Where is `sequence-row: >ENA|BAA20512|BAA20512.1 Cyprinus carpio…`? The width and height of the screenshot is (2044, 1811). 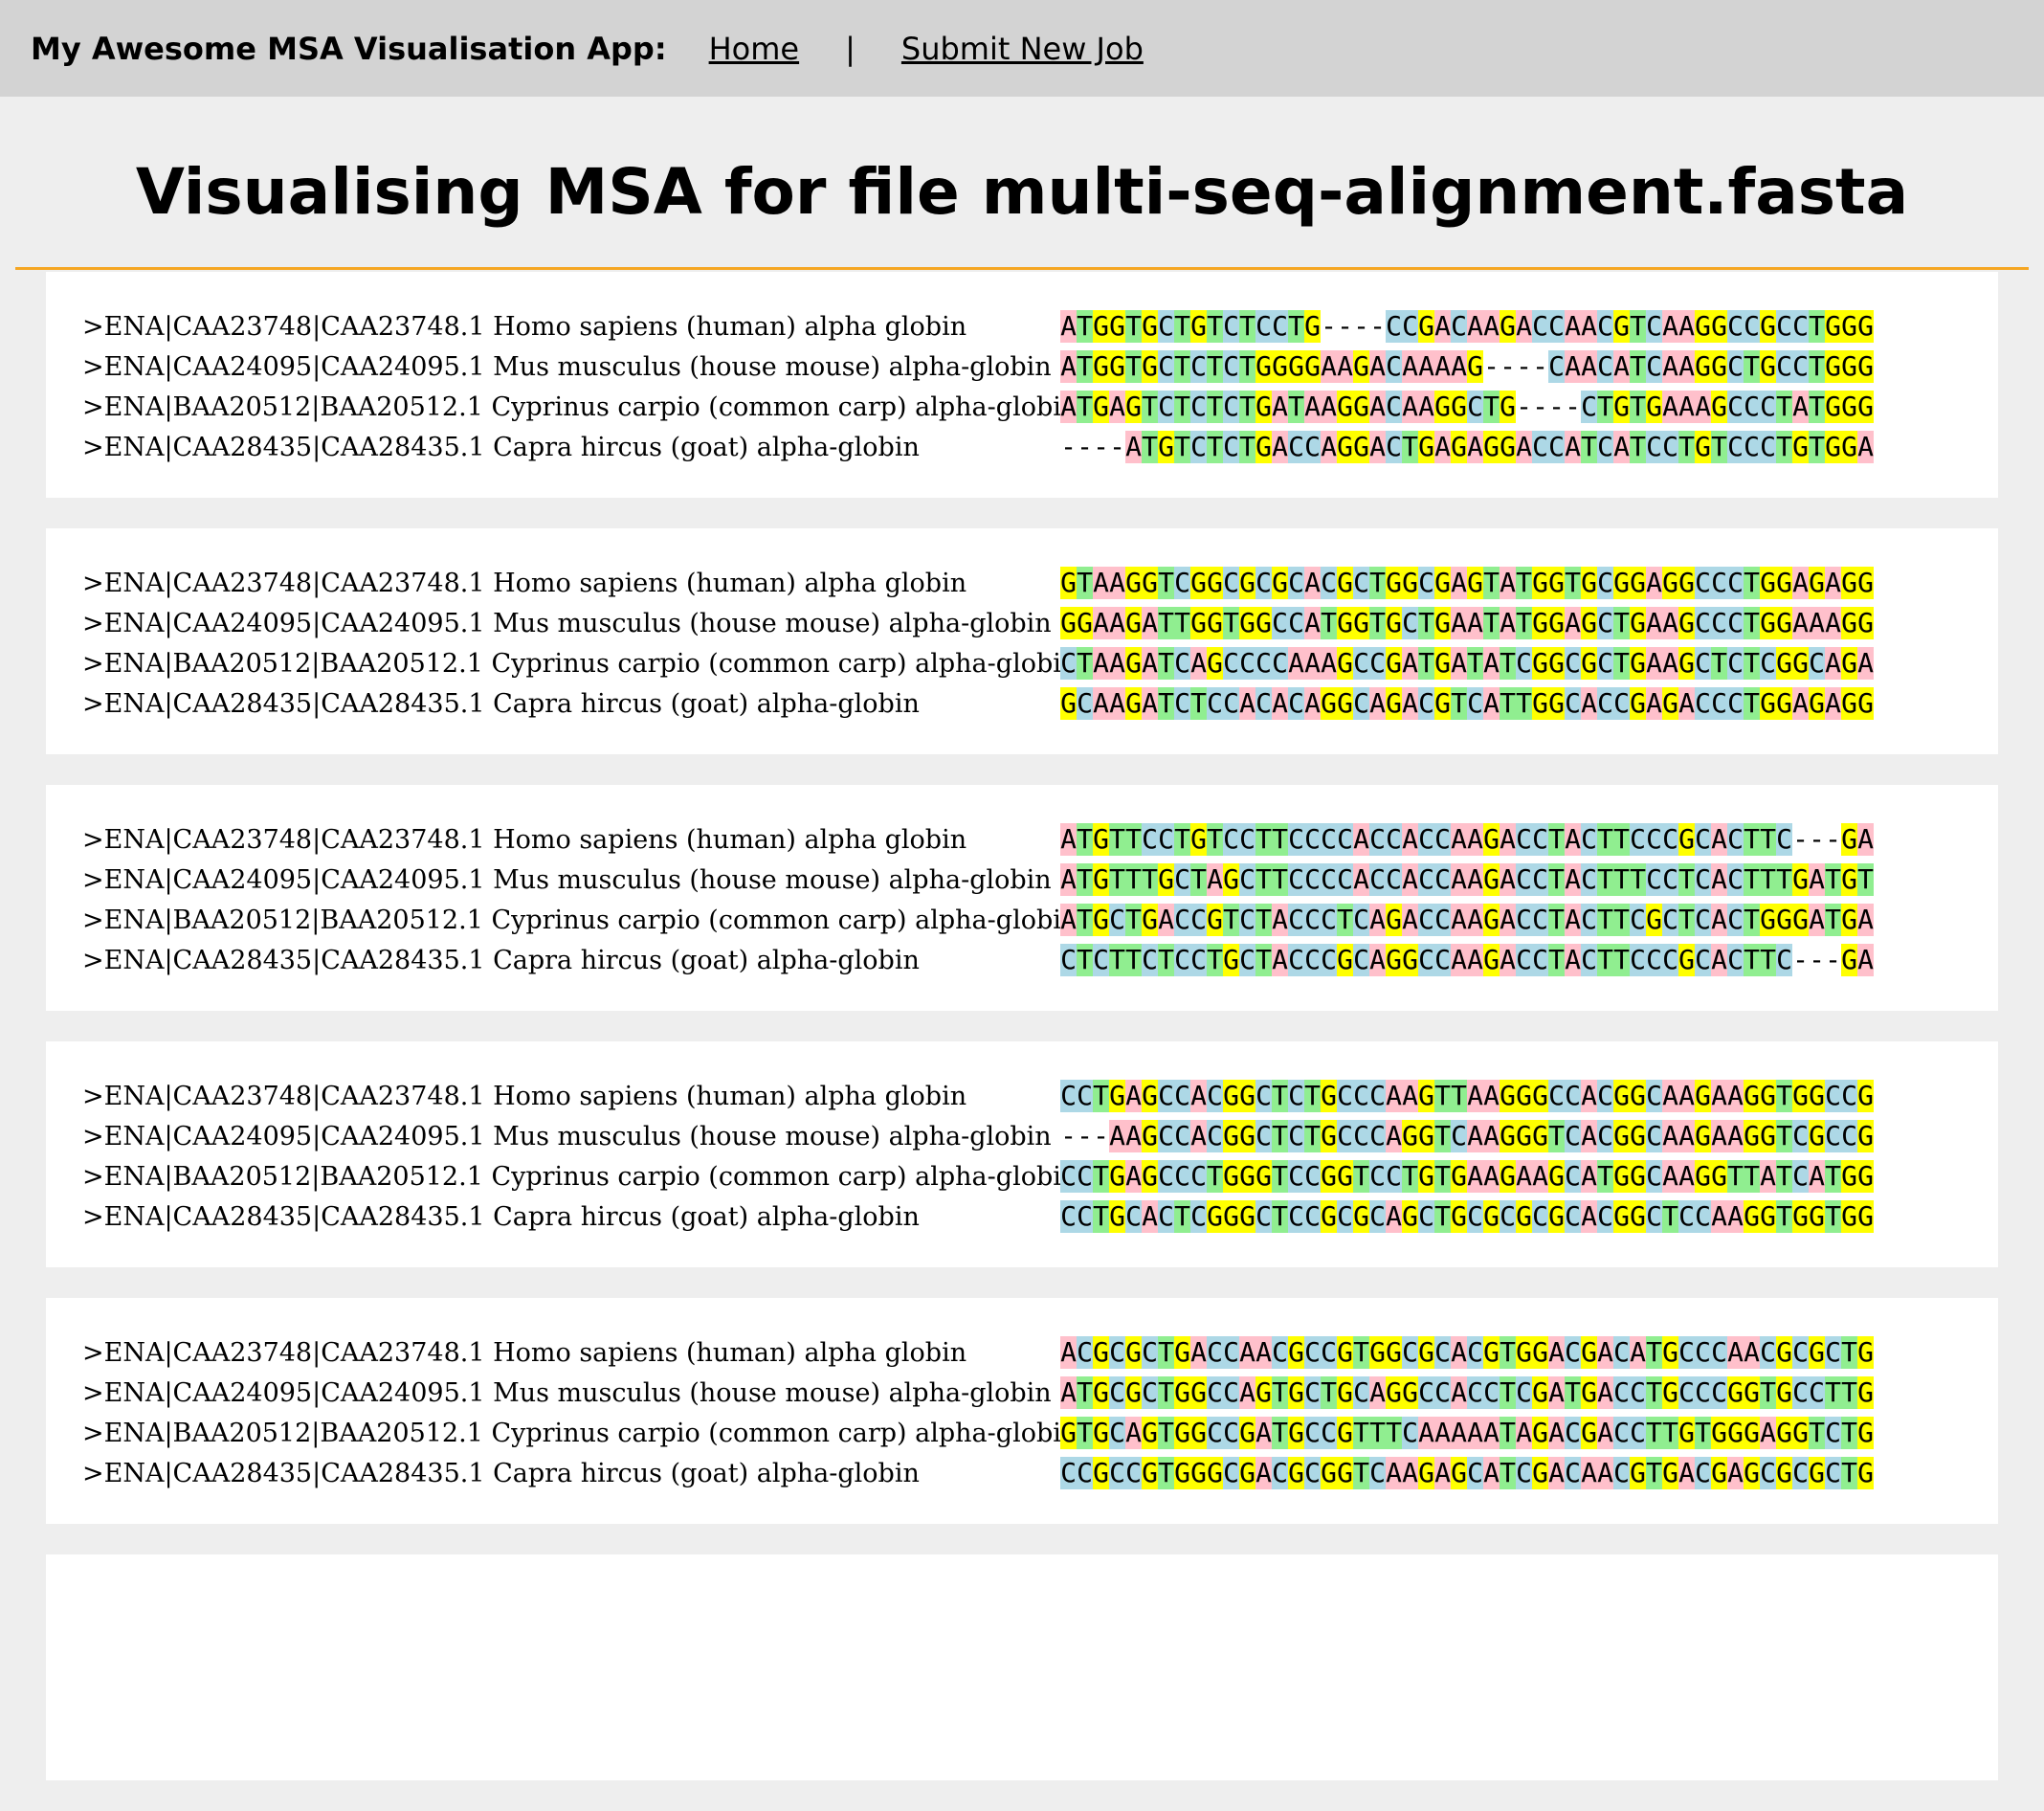
sequence-row: >ENA|BAA20512|BAA20512.1 Cyprinus carpio… is located at coordinates (1040, 920).